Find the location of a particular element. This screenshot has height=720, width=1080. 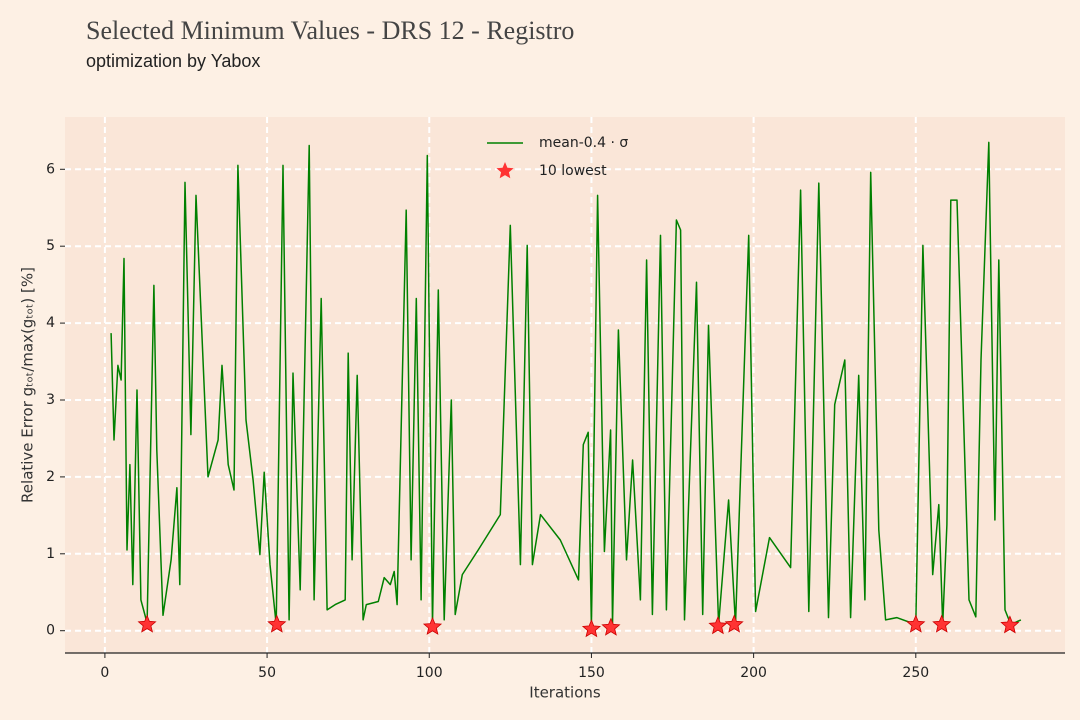

y-axis-label: Relative Error gₜₒₜ/max(gₜₒₜ) [%] is located at coordinates (28, 385).